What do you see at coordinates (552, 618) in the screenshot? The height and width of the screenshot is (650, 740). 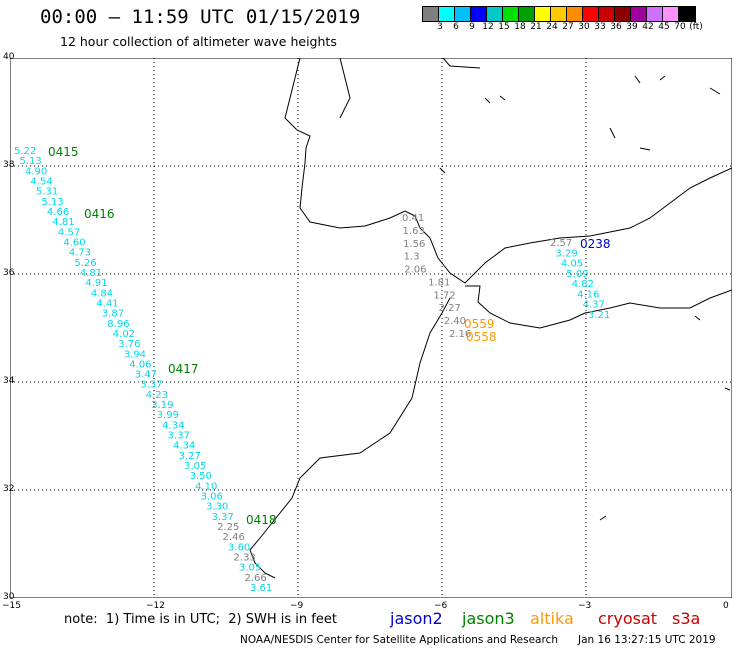 I see `satellite-legend-item: altika` at bounding box center [552, 618].